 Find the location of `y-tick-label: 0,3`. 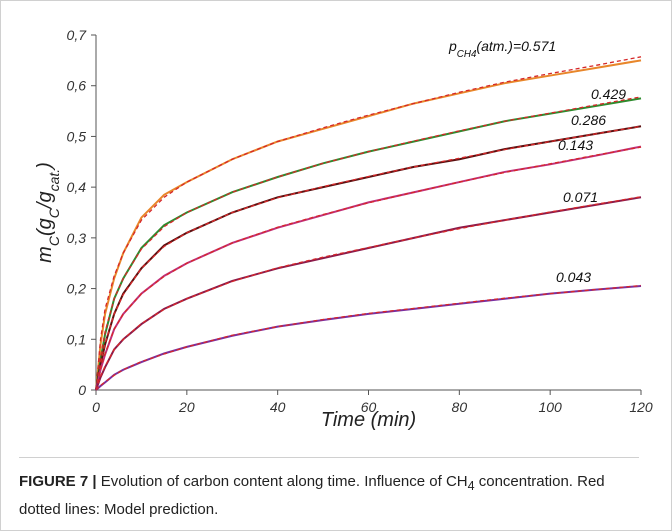

y-tick-label: 0,3 is located at coordinates (77, 238).